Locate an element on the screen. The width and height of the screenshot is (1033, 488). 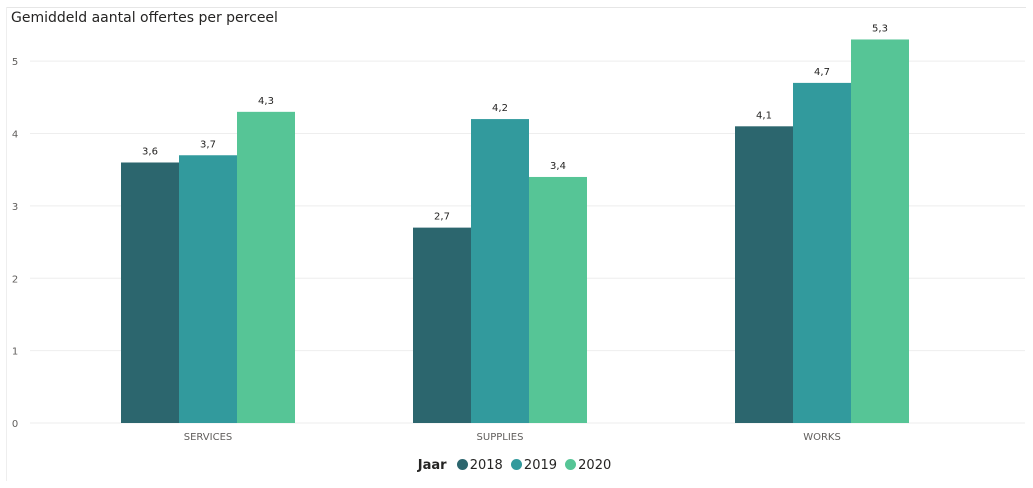
y-tick-label-0: 0 is located at coordinates (15, 424).